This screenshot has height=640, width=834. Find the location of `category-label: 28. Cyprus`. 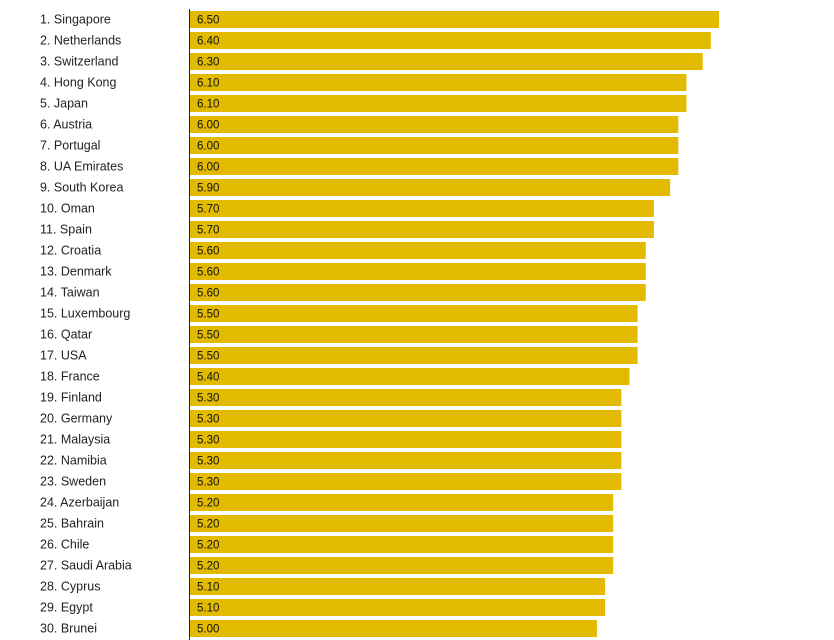

category-label: 28. Cyprus is located at coordinates (70, 587).